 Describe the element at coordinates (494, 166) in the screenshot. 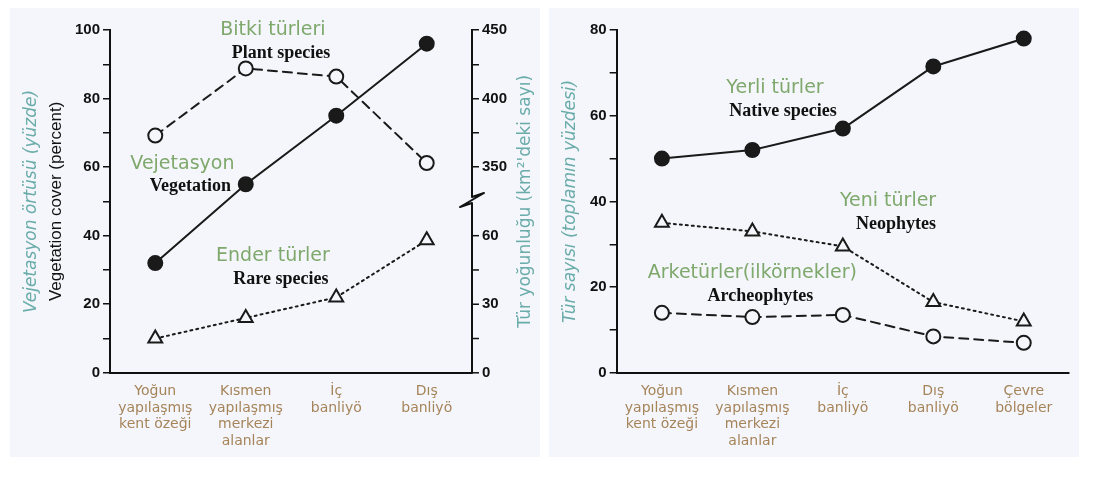

I see `y2-tick-label: 350` at that location.